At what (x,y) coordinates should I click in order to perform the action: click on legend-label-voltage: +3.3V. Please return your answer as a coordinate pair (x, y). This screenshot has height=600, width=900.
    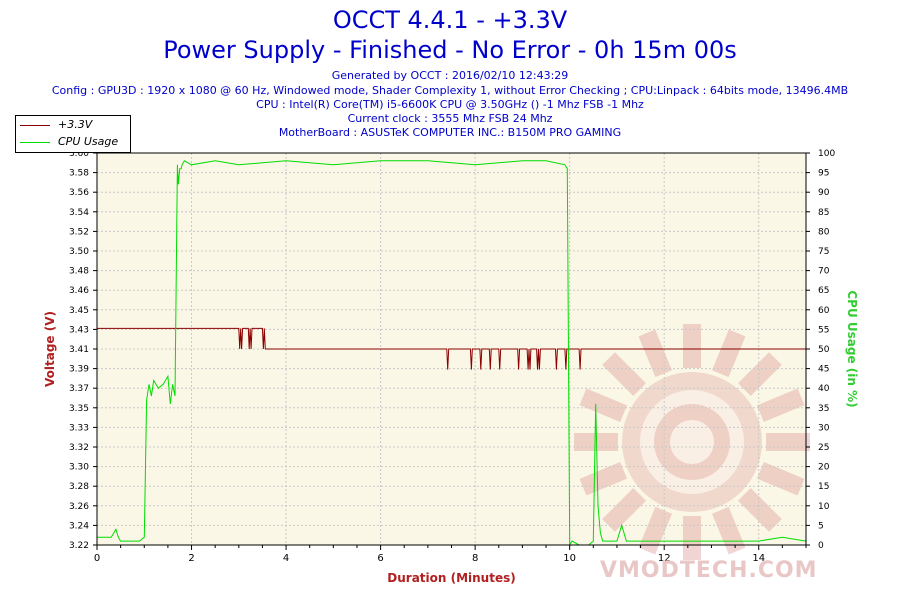
    Looking at the image, I should click on (75, 124).